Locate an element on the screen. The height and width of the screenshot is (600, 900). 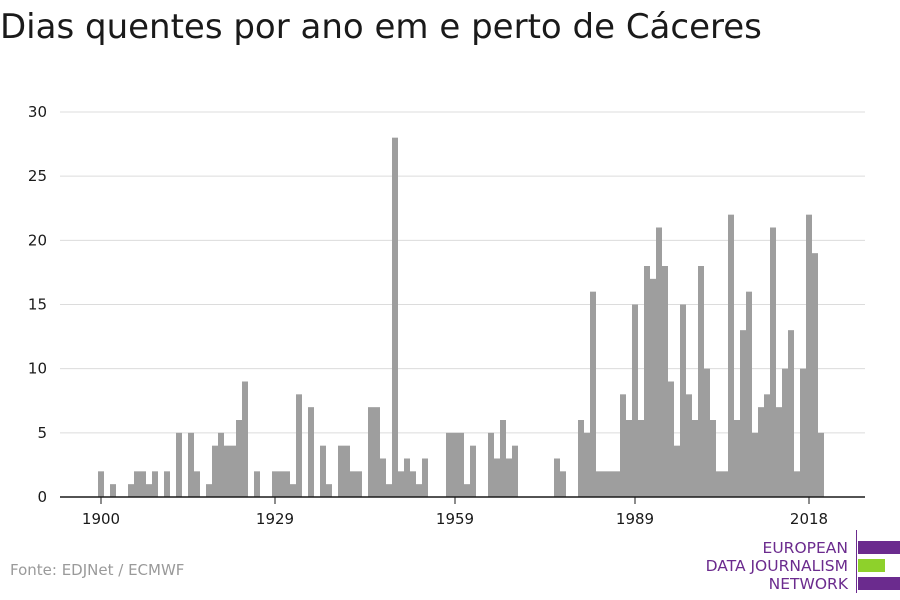
bar-1990 is located at coordinates (641, 458).